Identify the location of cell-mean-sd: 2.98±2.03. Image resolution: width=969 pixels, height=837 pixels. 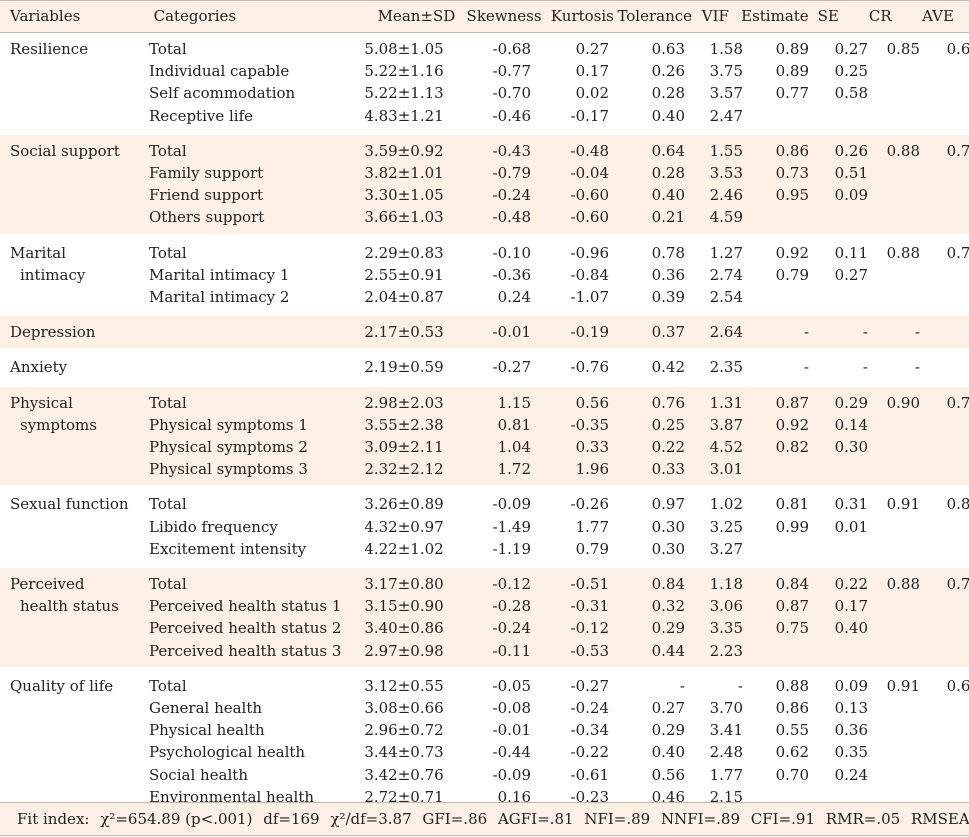
(404, 399).